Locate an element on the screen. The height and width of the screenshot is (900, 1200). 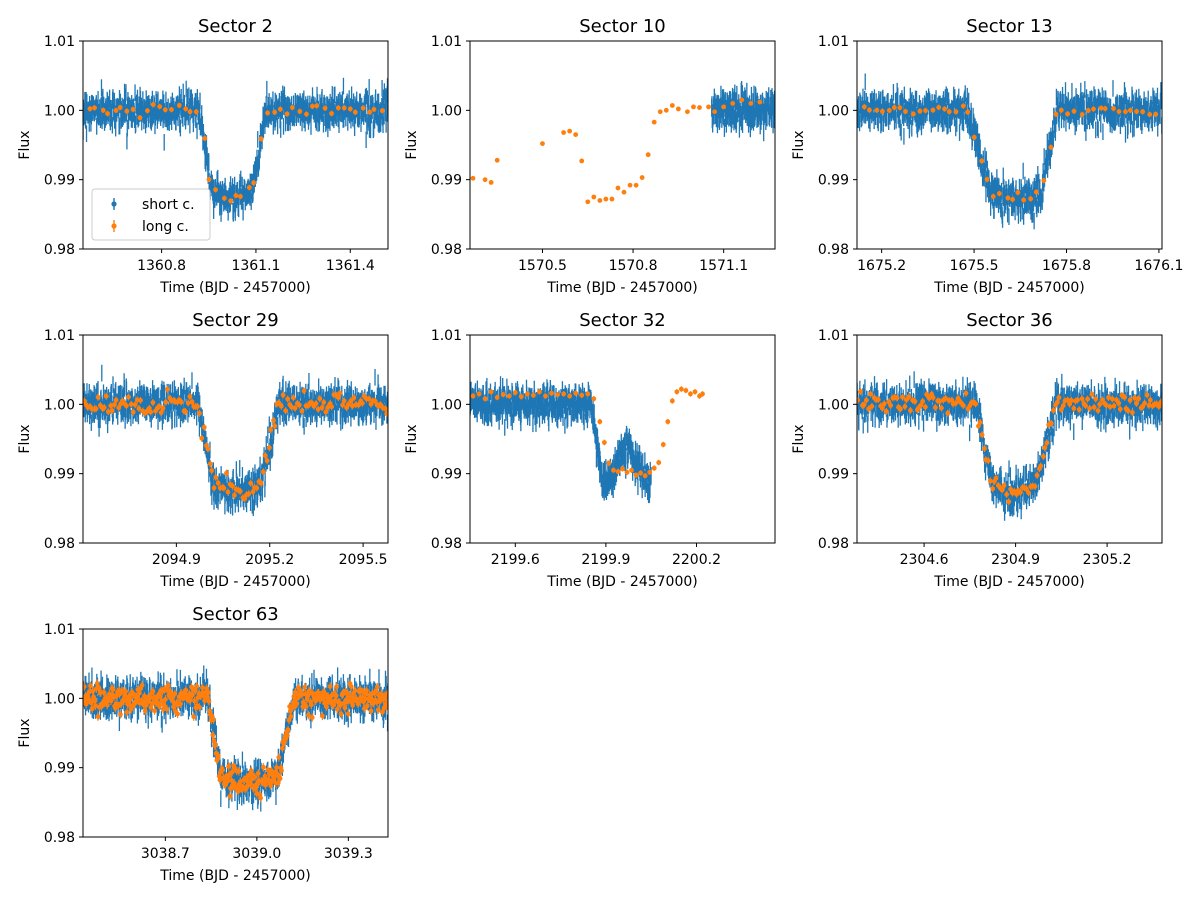
panel-title: Sector 32 is located at coordinates (622, 320).